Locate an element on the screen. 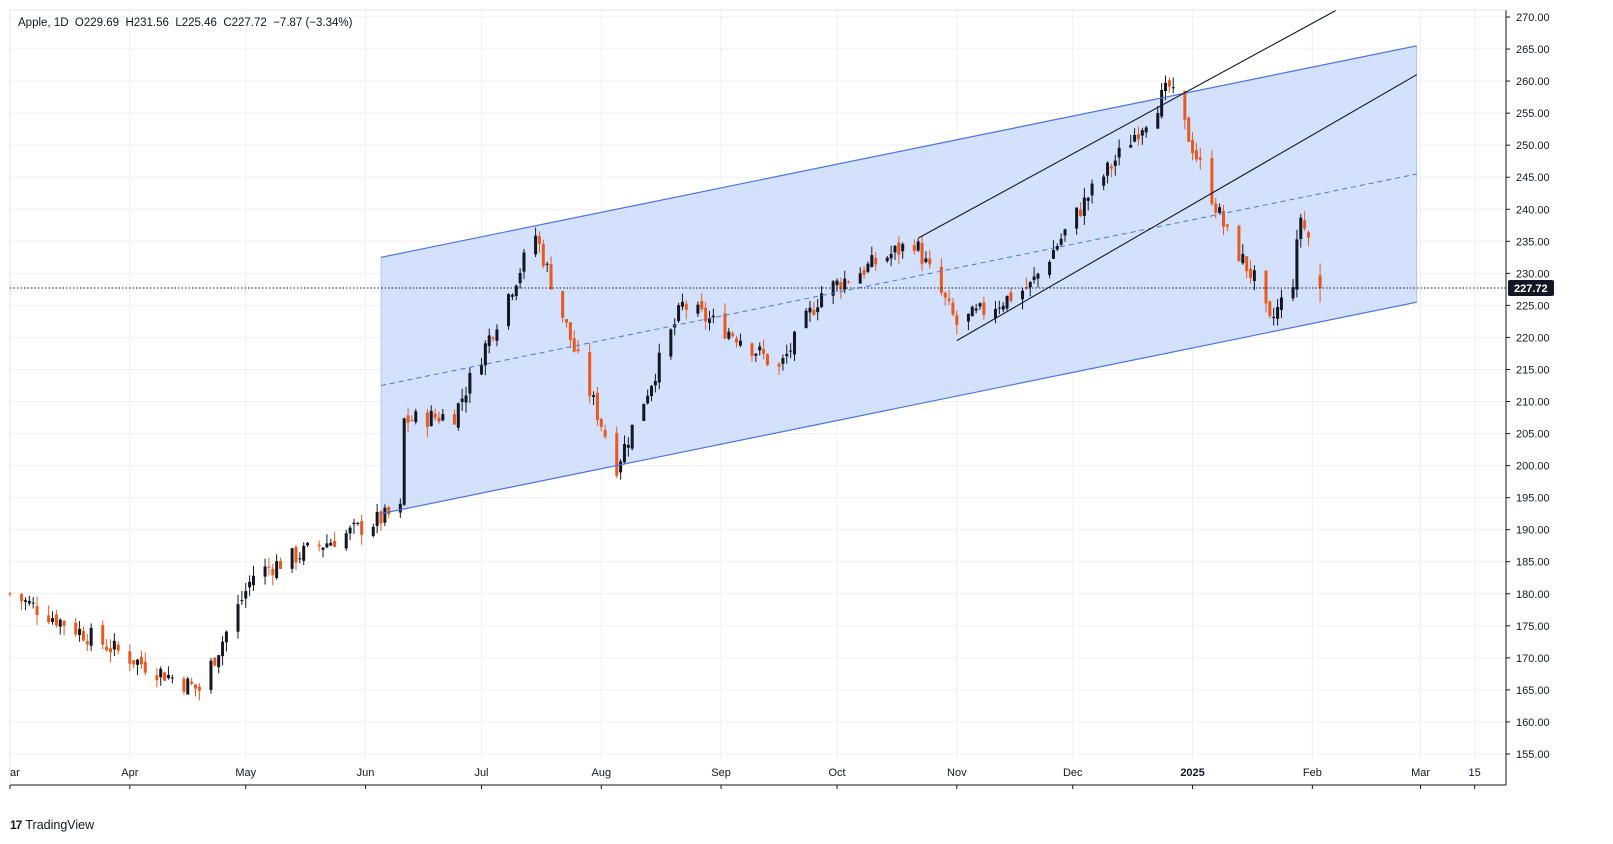 The width and height of the screenshot is (1613, 844). y-tick-label: 260.00 is located at coordinates (1533, 82).